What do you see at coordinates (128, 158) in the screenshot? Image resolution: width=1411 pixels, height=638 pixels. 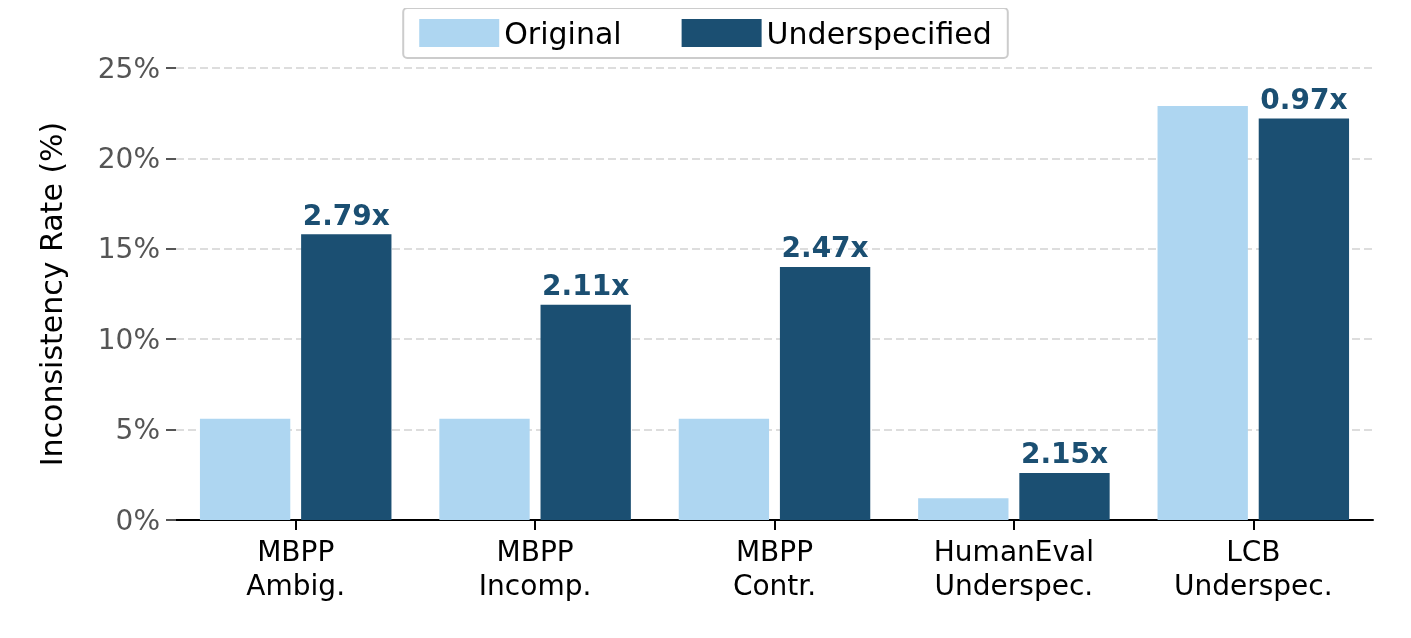 I see `y-tick-label: 20%` at bounding box center [128, 158].